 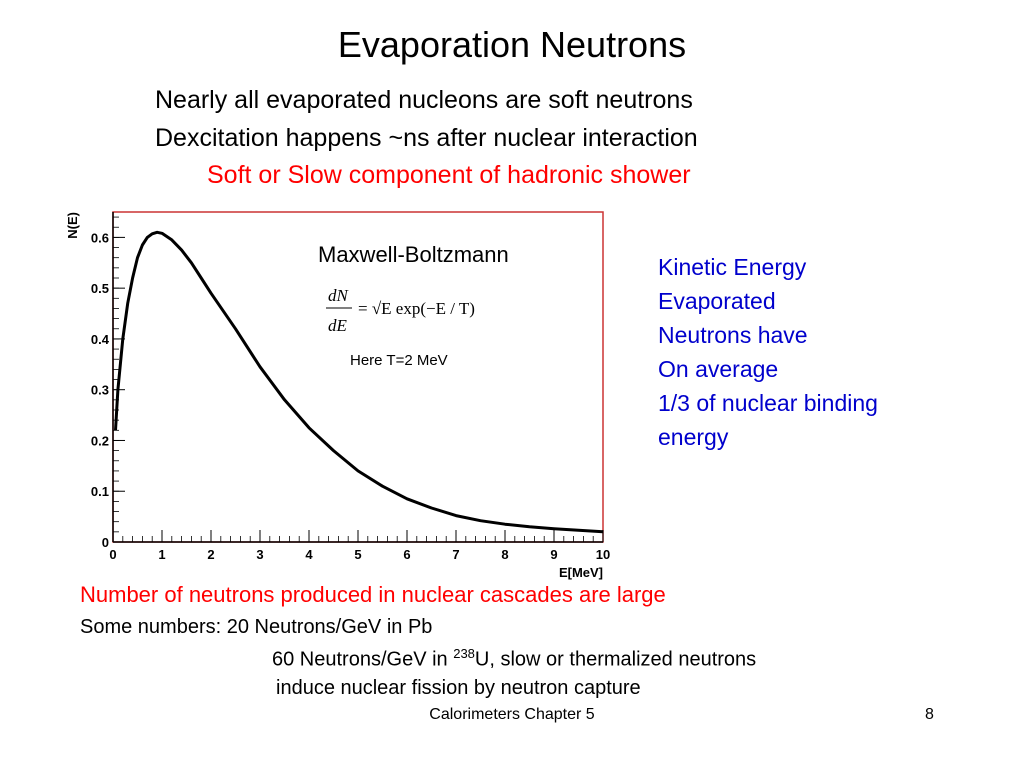 I want to click on side-line: Neutrons have, so click(x=733, y=335).